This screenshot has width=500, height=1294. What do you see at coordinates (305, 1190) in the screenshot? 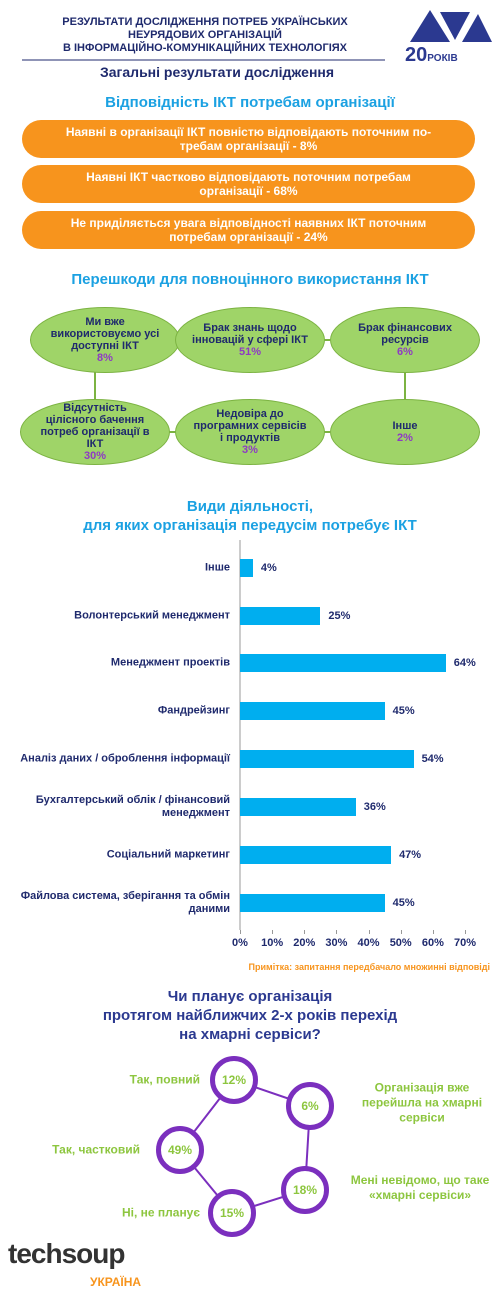
I see `cloud-value: 18%` at bounding box center [305, 1190].